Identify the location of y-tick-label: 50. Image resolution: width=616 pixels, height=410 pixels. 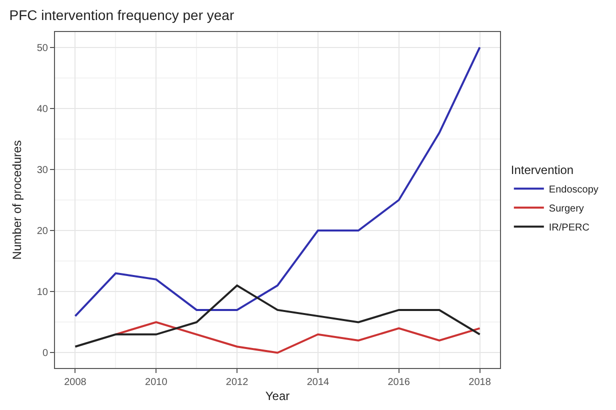
(42, 48).